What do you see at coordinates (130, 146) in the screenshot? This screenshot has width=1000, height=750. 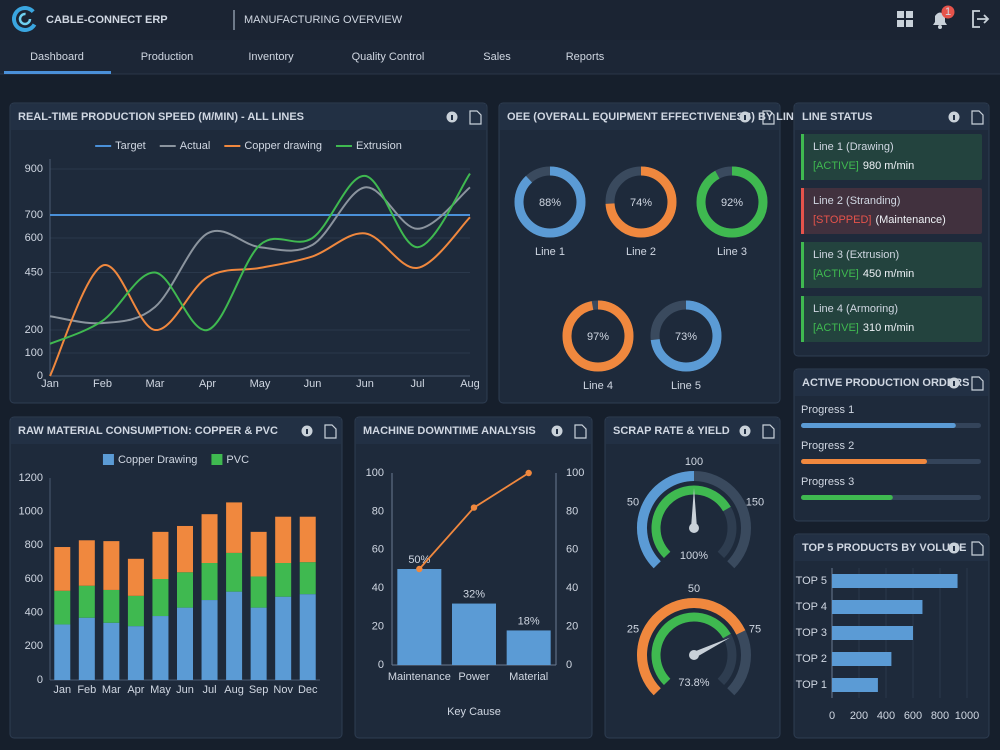 I see `legend-label: Target` at bounding box center [130, 146].